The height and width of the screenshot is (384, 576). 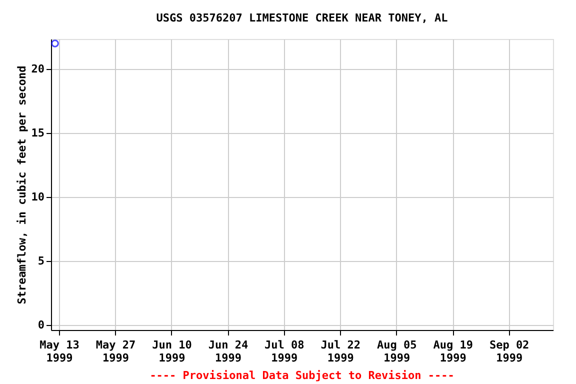 What do you see at coordinates (41, 261) in the screenshot?
I see `y-tick-label: 5` at bounding box center [41, 261].